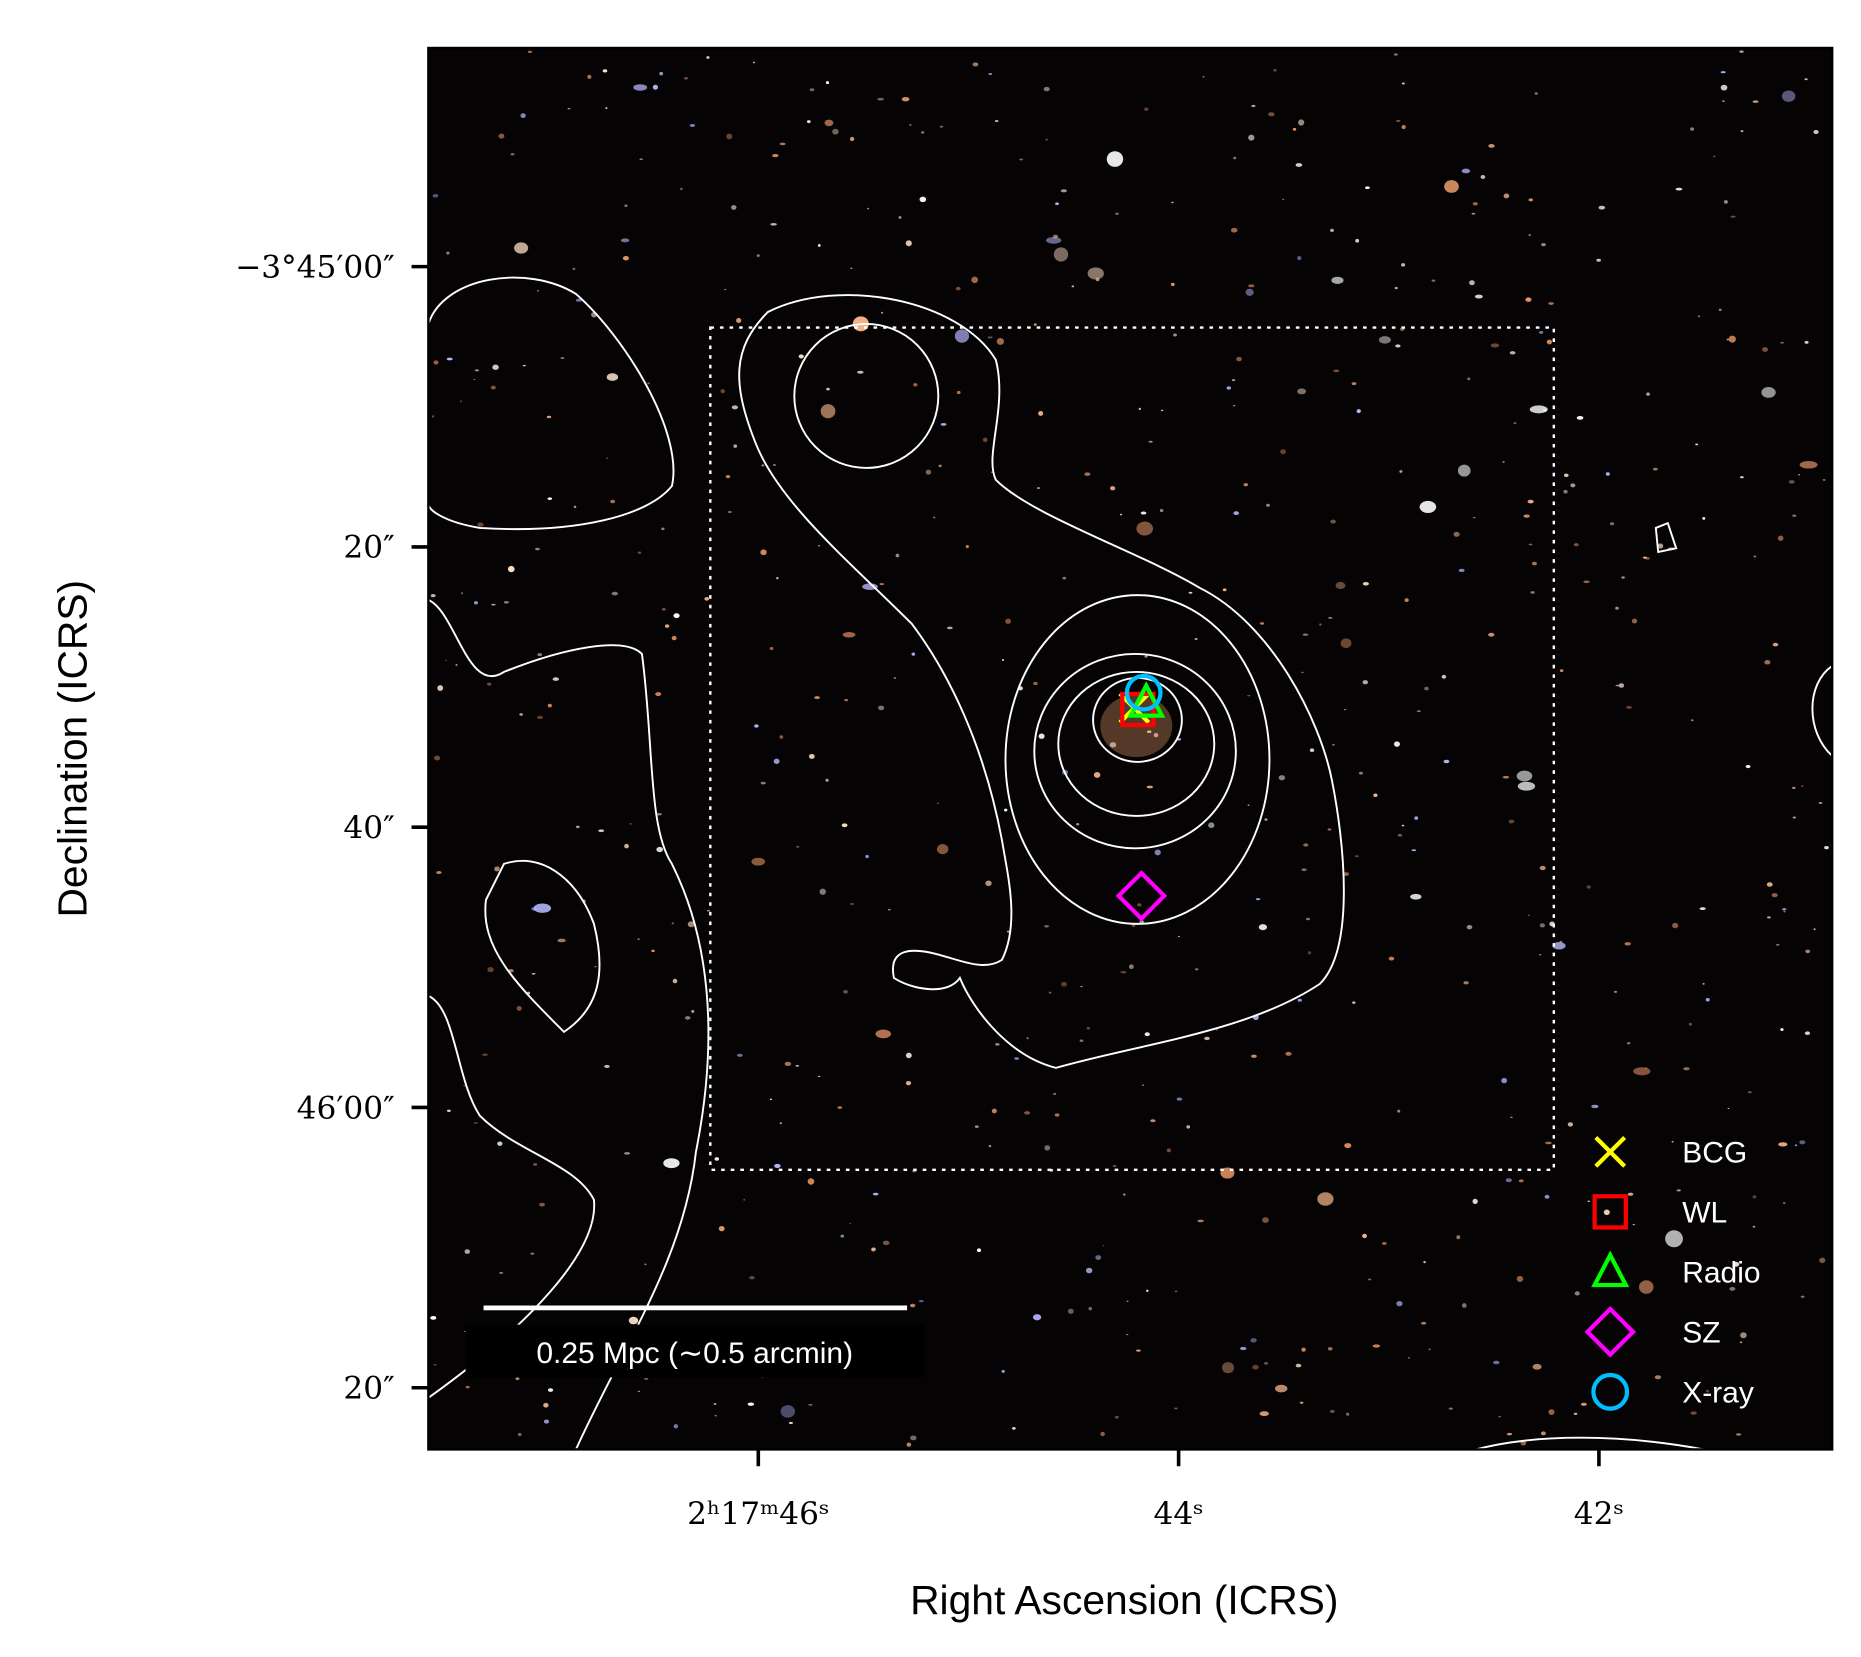 The width and height of the screenshot is (1861, 1657). Describe the element at coordinates (72, 749) in the screenshot. I see `y-axis-label: Declination (ICRS)` at that location.